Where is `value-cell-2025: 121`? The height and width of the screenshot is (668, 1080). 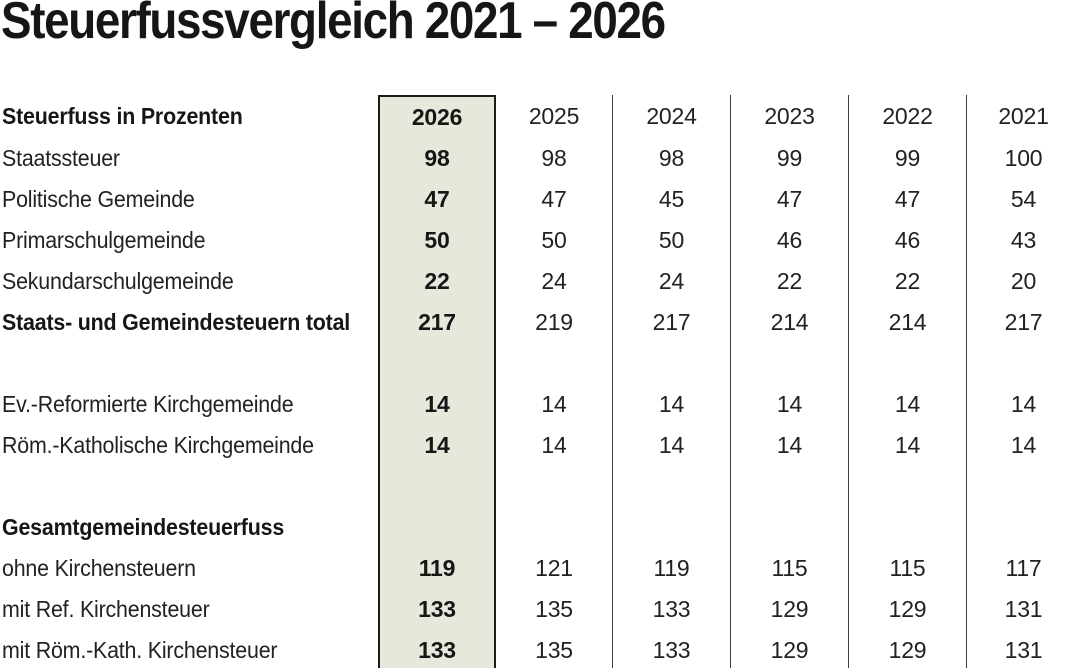
value-cell-2025: 121 is located at coordinates (554, 568).